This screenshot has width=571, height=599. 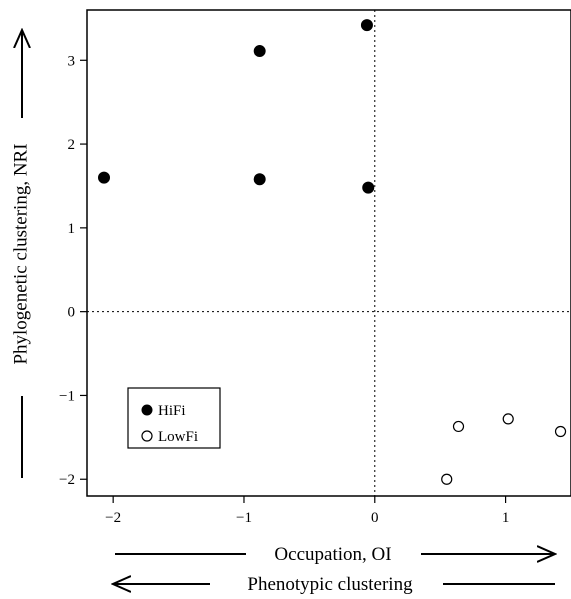 I want to click on x-tick-label: −2, so click(x=113, y=518).